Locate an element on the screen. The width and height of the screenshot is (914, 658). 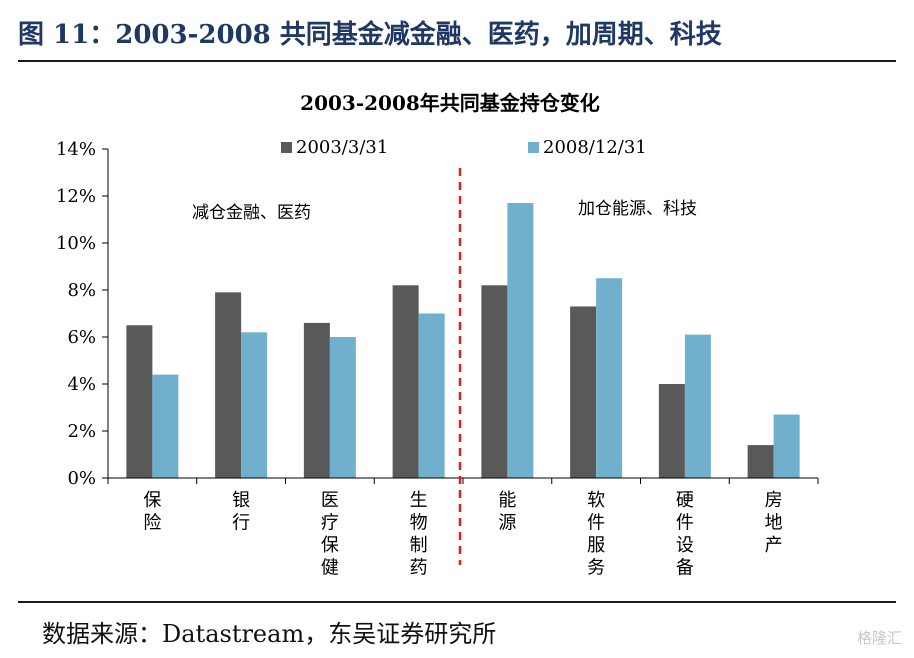
x-tick-label: 保险 is located at coordinates (152, 512).